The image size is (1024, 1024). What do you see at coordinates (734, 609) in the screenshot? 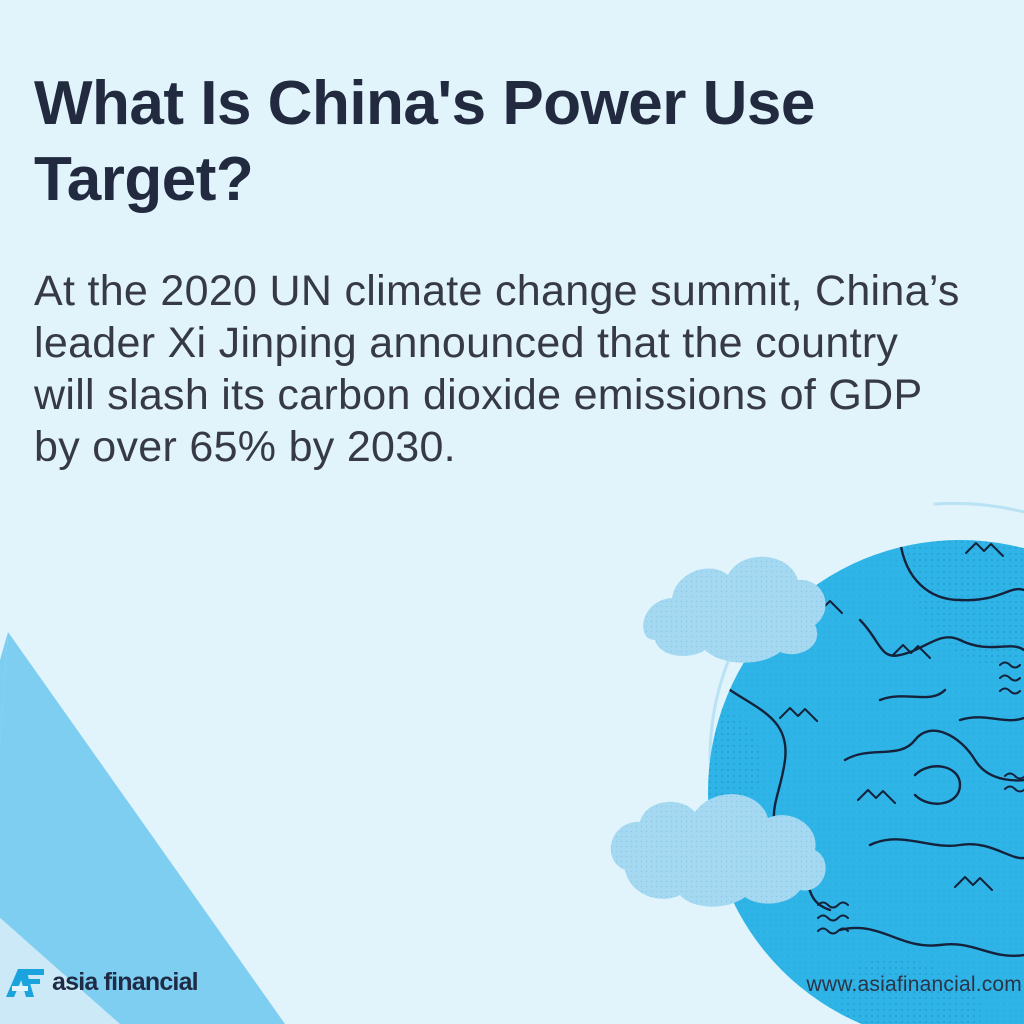
I see `cloud-icon-upper` at bounding box center [734, 609].